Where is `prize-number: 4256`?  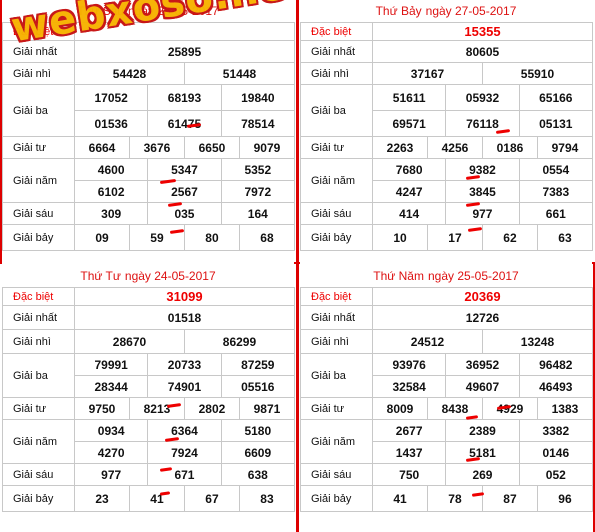 prize-number: 4256 is located at coordinates (454, 147).